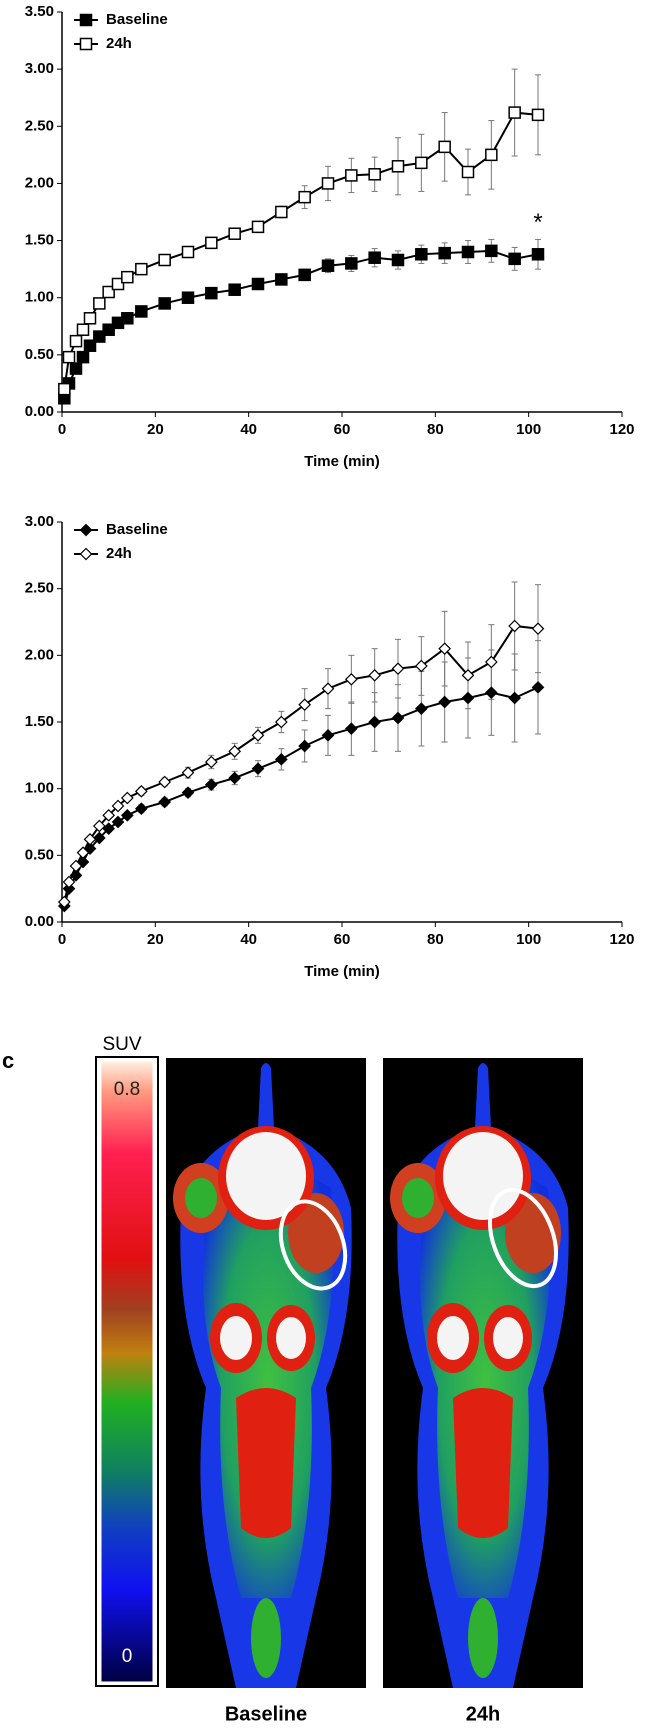 This screenshot has height=1730, width=650. What do you see at coordinates (483, 1714) in the screenshot?
I see `image-label: 24h` at bounding box center [483, 1714].